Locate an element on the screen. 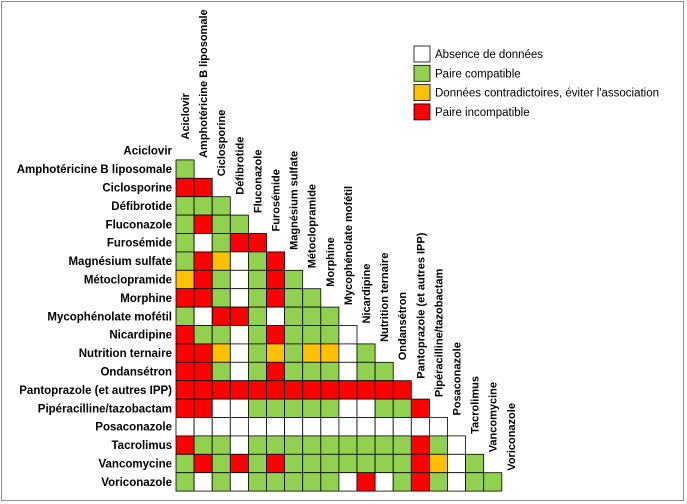 This screenshot has height=504, width=687. cell-posaconazole-x-furosemide is located at coordinates (276, 427).